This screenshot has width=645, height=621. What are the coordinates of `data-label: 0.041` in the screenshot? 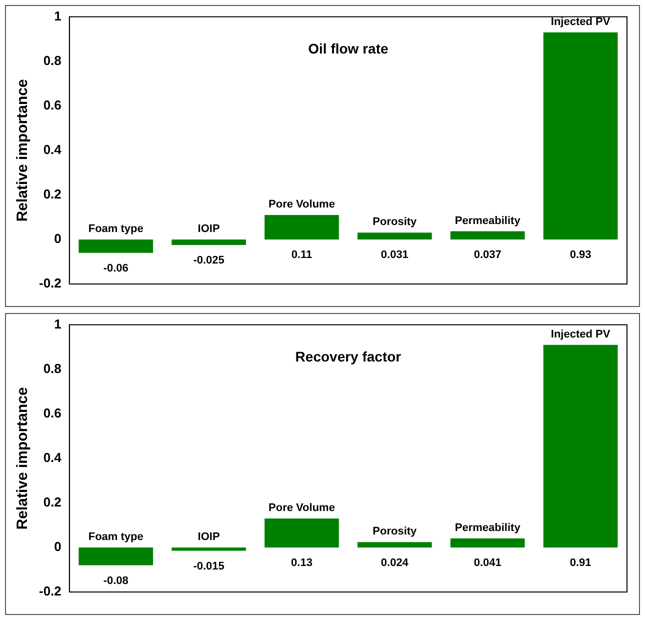 It's located at (488, 563).